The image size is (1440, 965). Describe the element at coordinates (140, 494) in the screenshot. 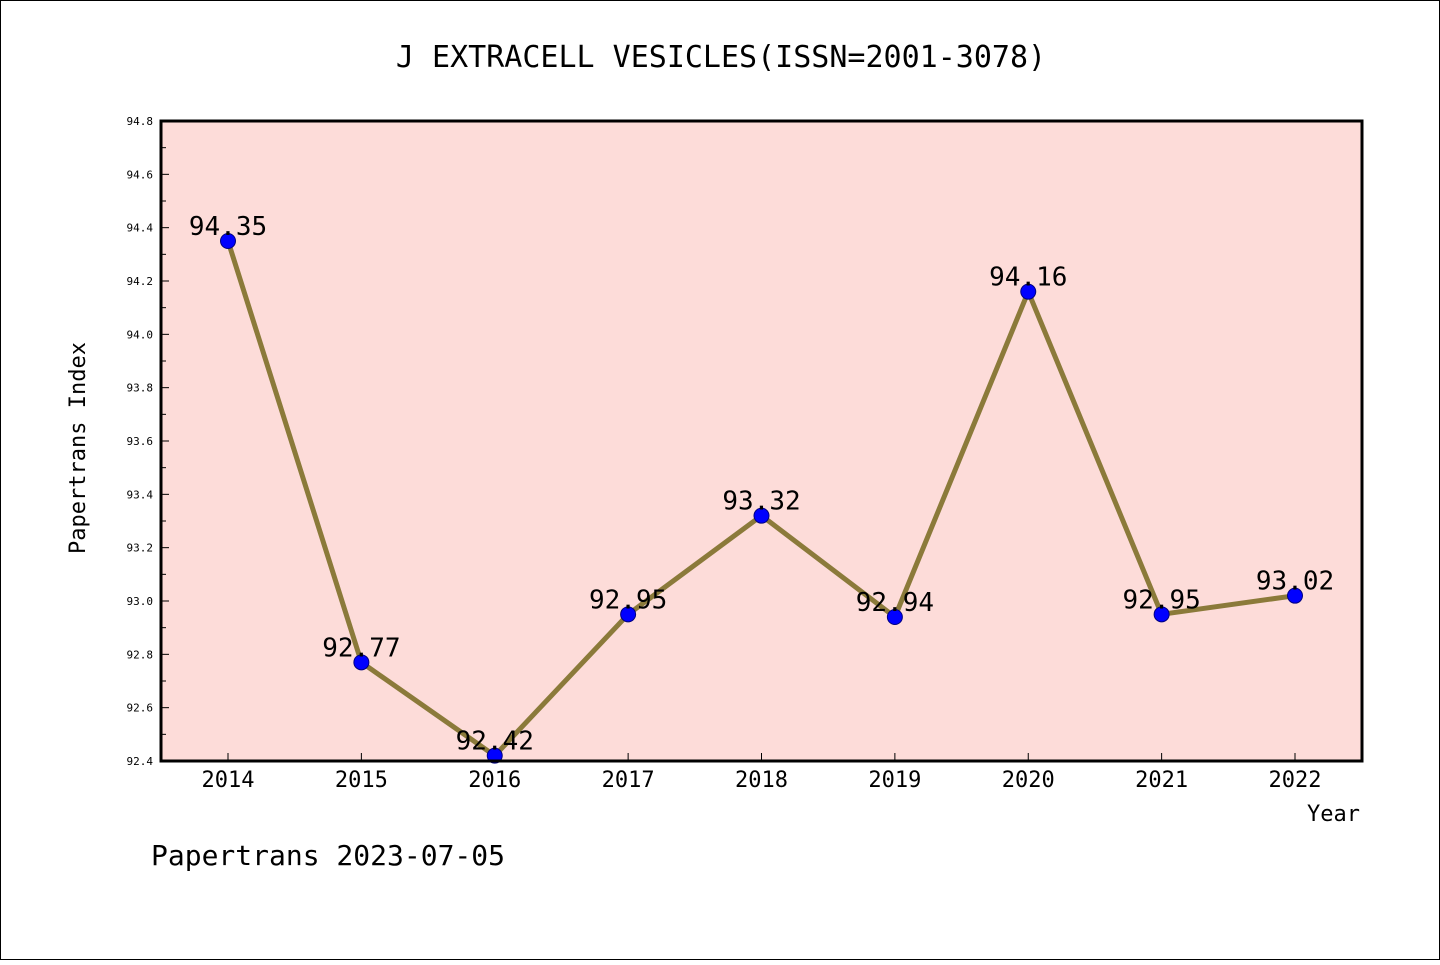

I see `y-tick-label: 93.4` at that location.